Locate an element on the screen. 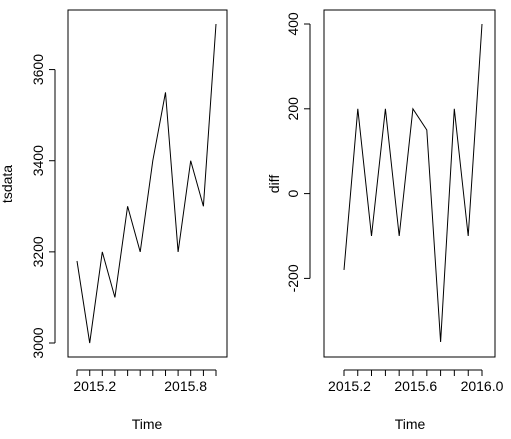  y-tick-label: 400 is located at coordinates (293, 24).